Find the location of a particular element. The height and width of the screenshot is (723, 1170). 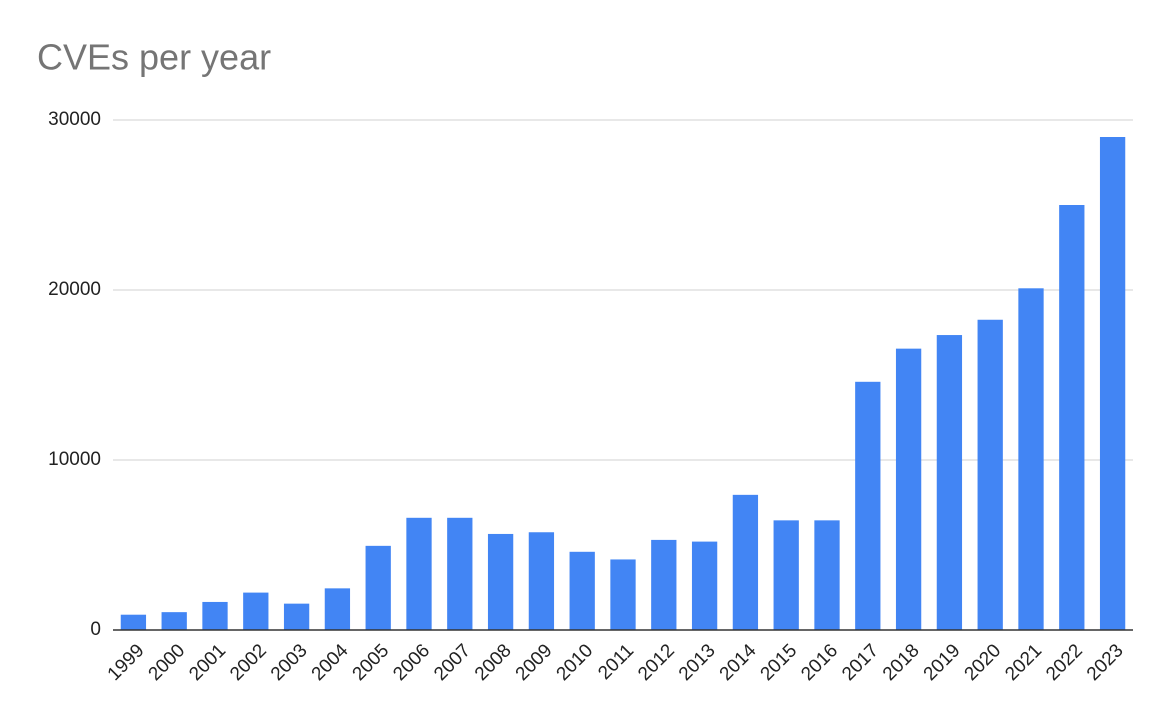

chart-title: CVEs per year is located at coordinates (154, 57).